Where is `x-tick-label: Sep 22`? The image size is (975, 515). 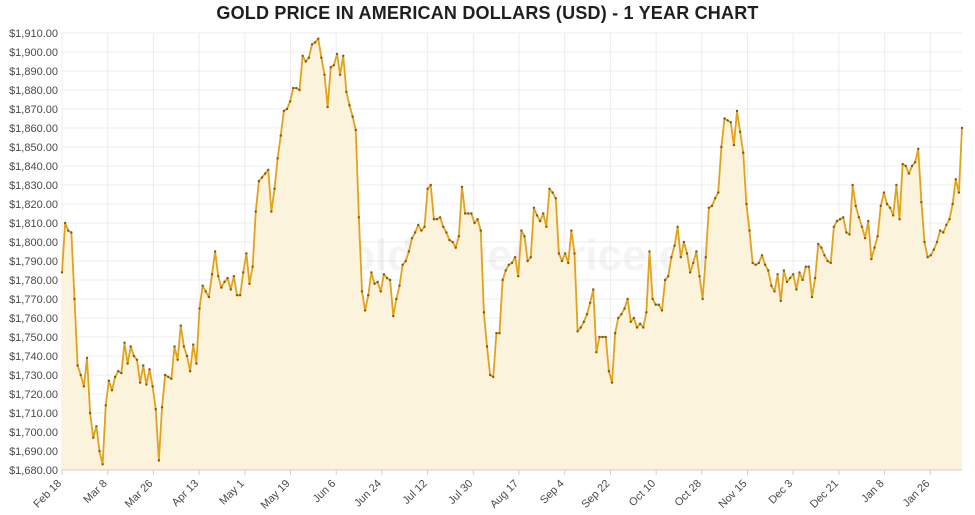
x-tick-label: Sep 22 is located at coordinates (595, 494).